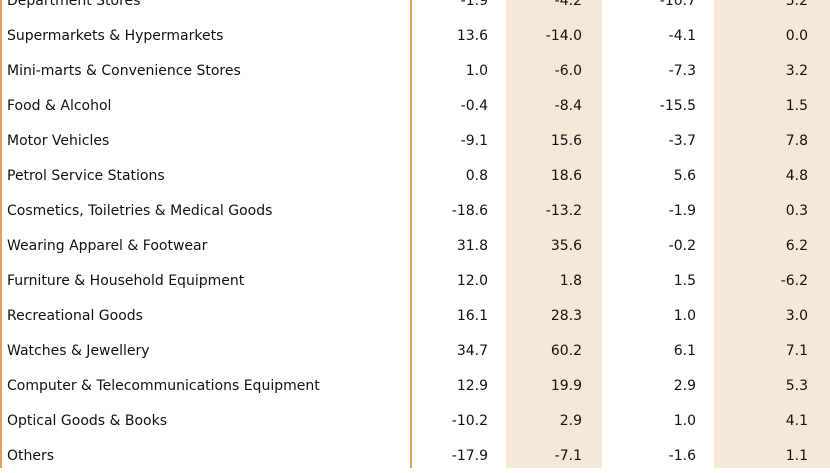 Image resolution: width=830 pixels, height=473 pixels. Describe the element at coordinates (796, 386) in the screenshot. I see `value-col-4: 5.3` at that location.